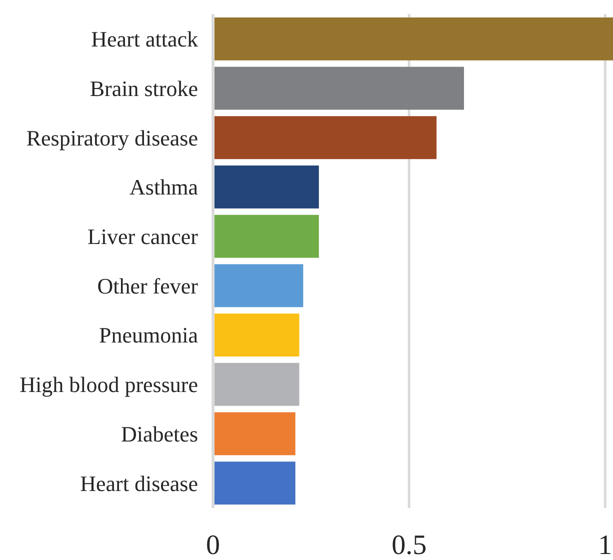 The width and height of the screenshot is (613, 560). What do you see at coordinates (112, 137) in the screenshot?
I see `y-tick-label: Respiratory disease` at bounding box center [112, 137].